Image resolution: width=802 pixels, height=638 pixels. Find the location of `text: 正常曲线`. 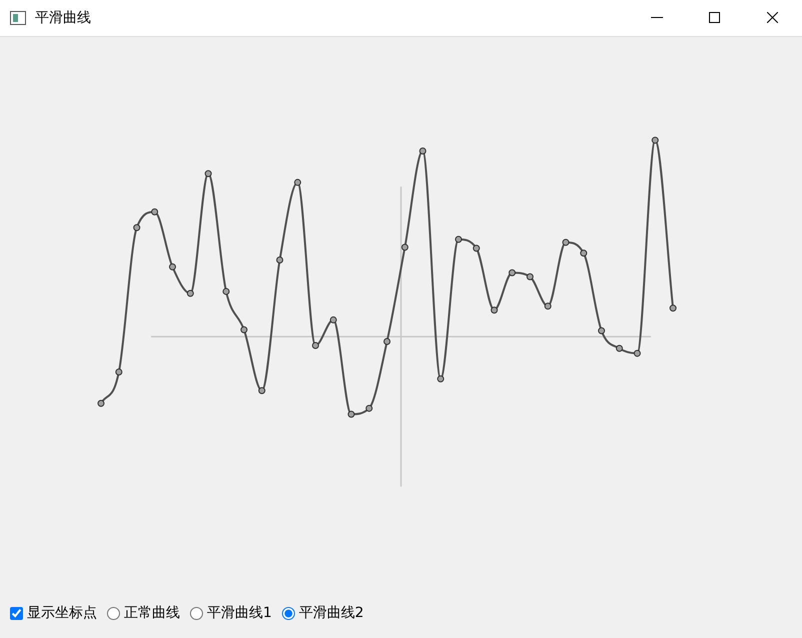

text: 正常曲线 is located at coordinates (152, 613).